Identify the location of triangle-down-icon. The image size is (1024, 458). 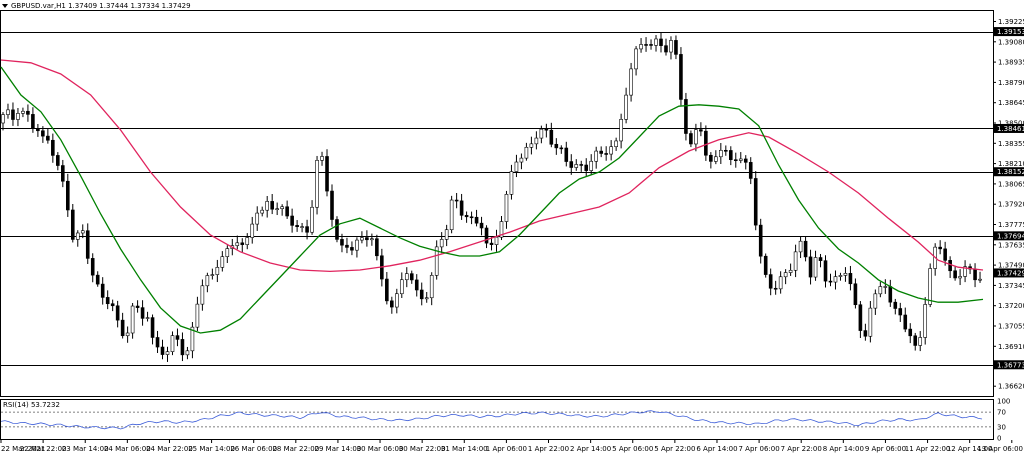
(5, 6).